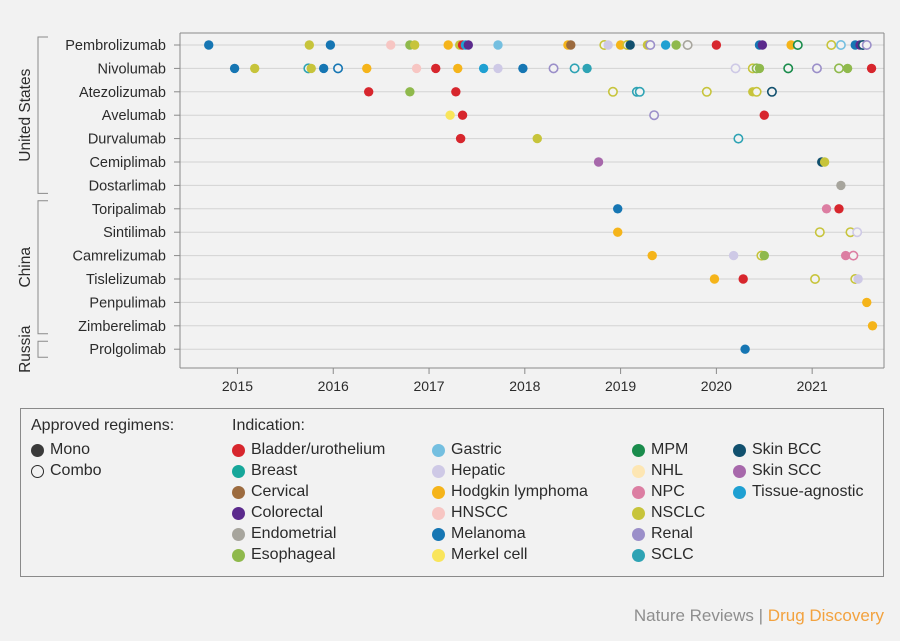  I want to click on legend-indication-label: Bladder/urothelium, so click(318, 449).